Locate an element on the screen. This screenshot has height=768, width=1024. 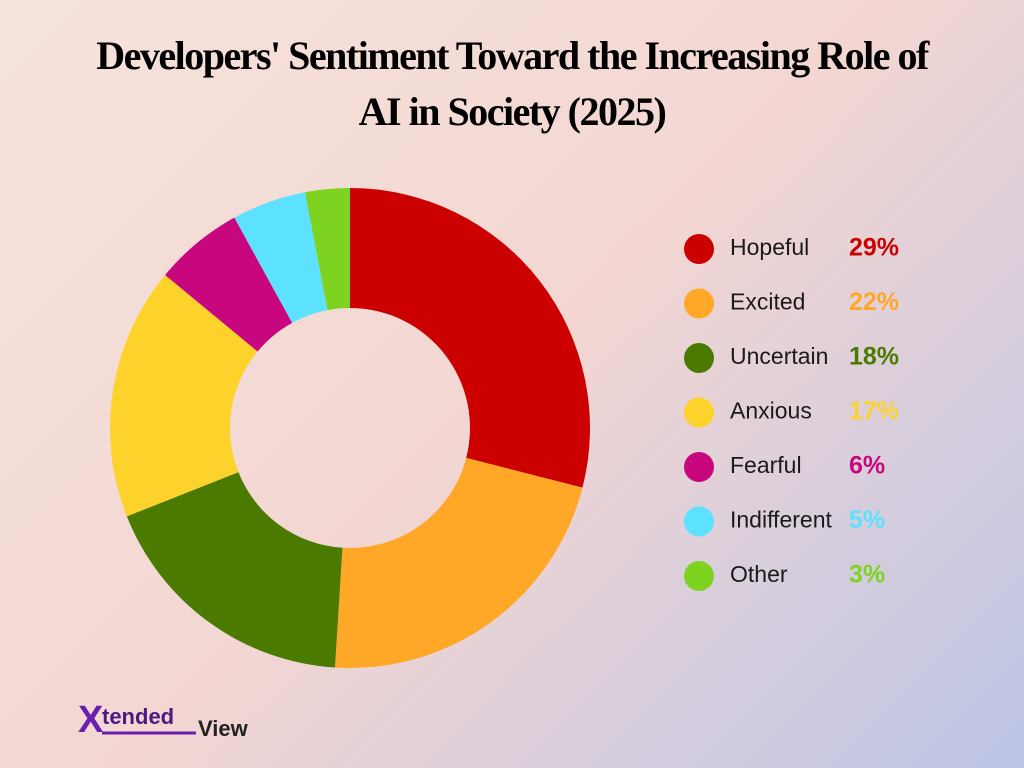
legend-label: Uncertain is located at coordinates (779, 356).